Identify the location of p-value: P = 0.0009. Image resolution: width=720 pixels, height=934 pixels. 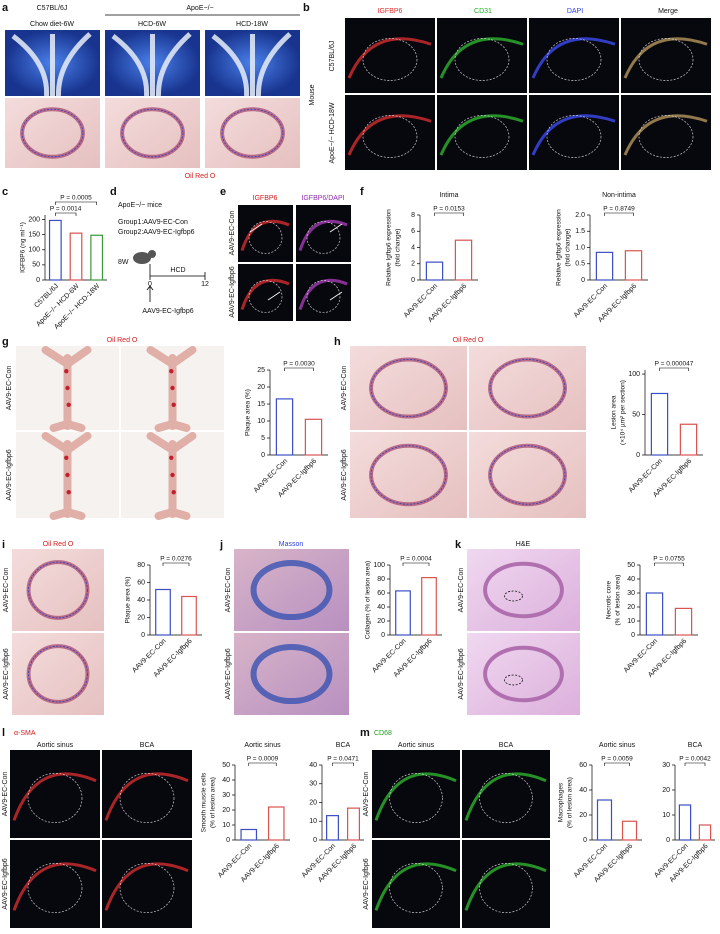
(263, 759).